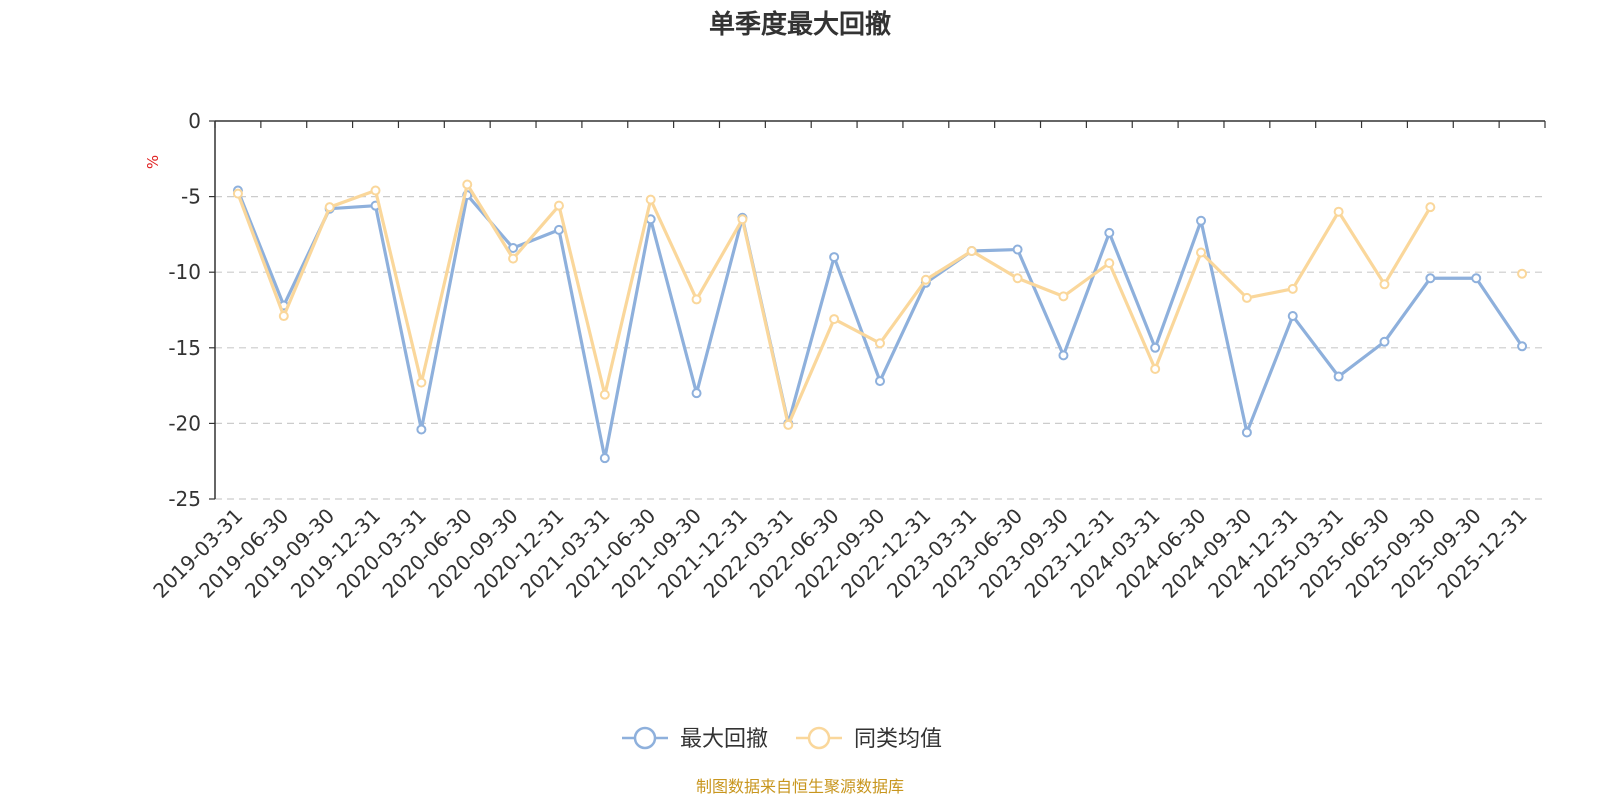  What do you see at coordinates (184, 423) in the screenshot?
I see `y-tick-label: -20` at bounding box center [184, 423].